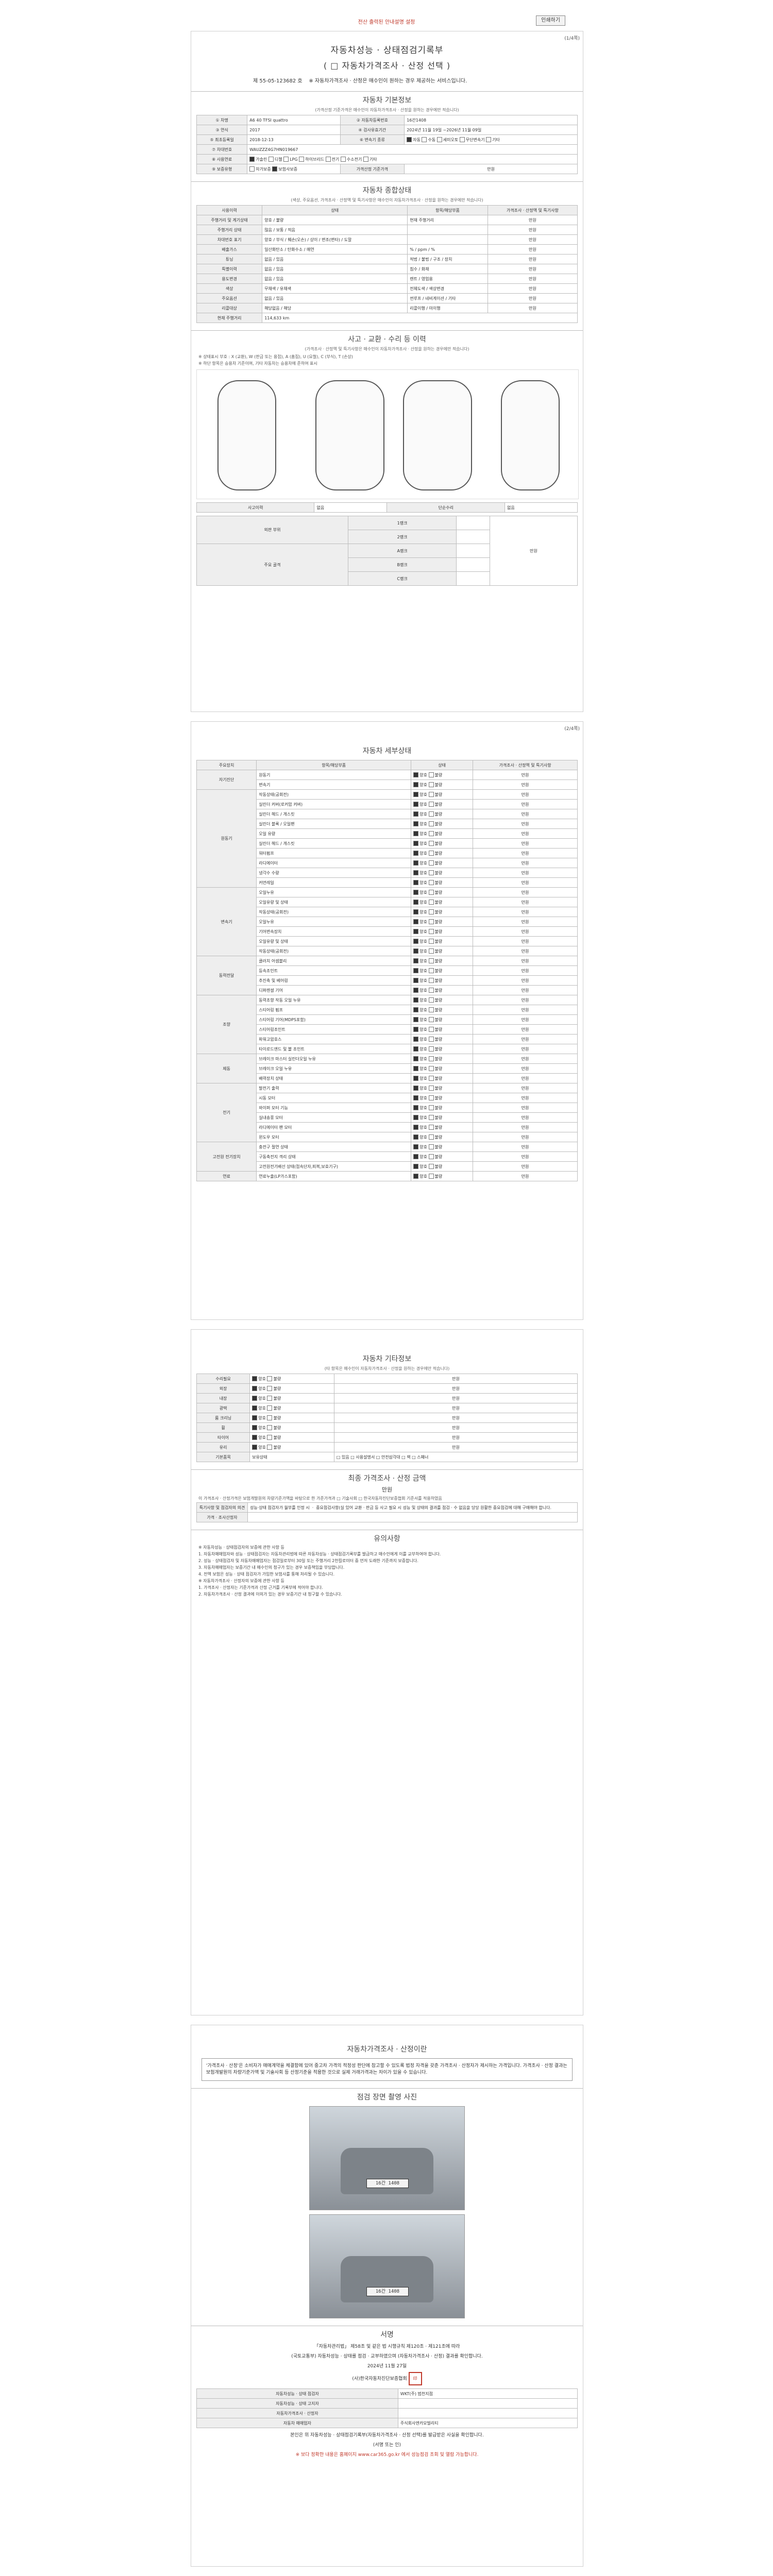 Image resolution: width=773 pixels, height=2576 pixels. I want to click on overall-cell: 색상, so click(229, 288).